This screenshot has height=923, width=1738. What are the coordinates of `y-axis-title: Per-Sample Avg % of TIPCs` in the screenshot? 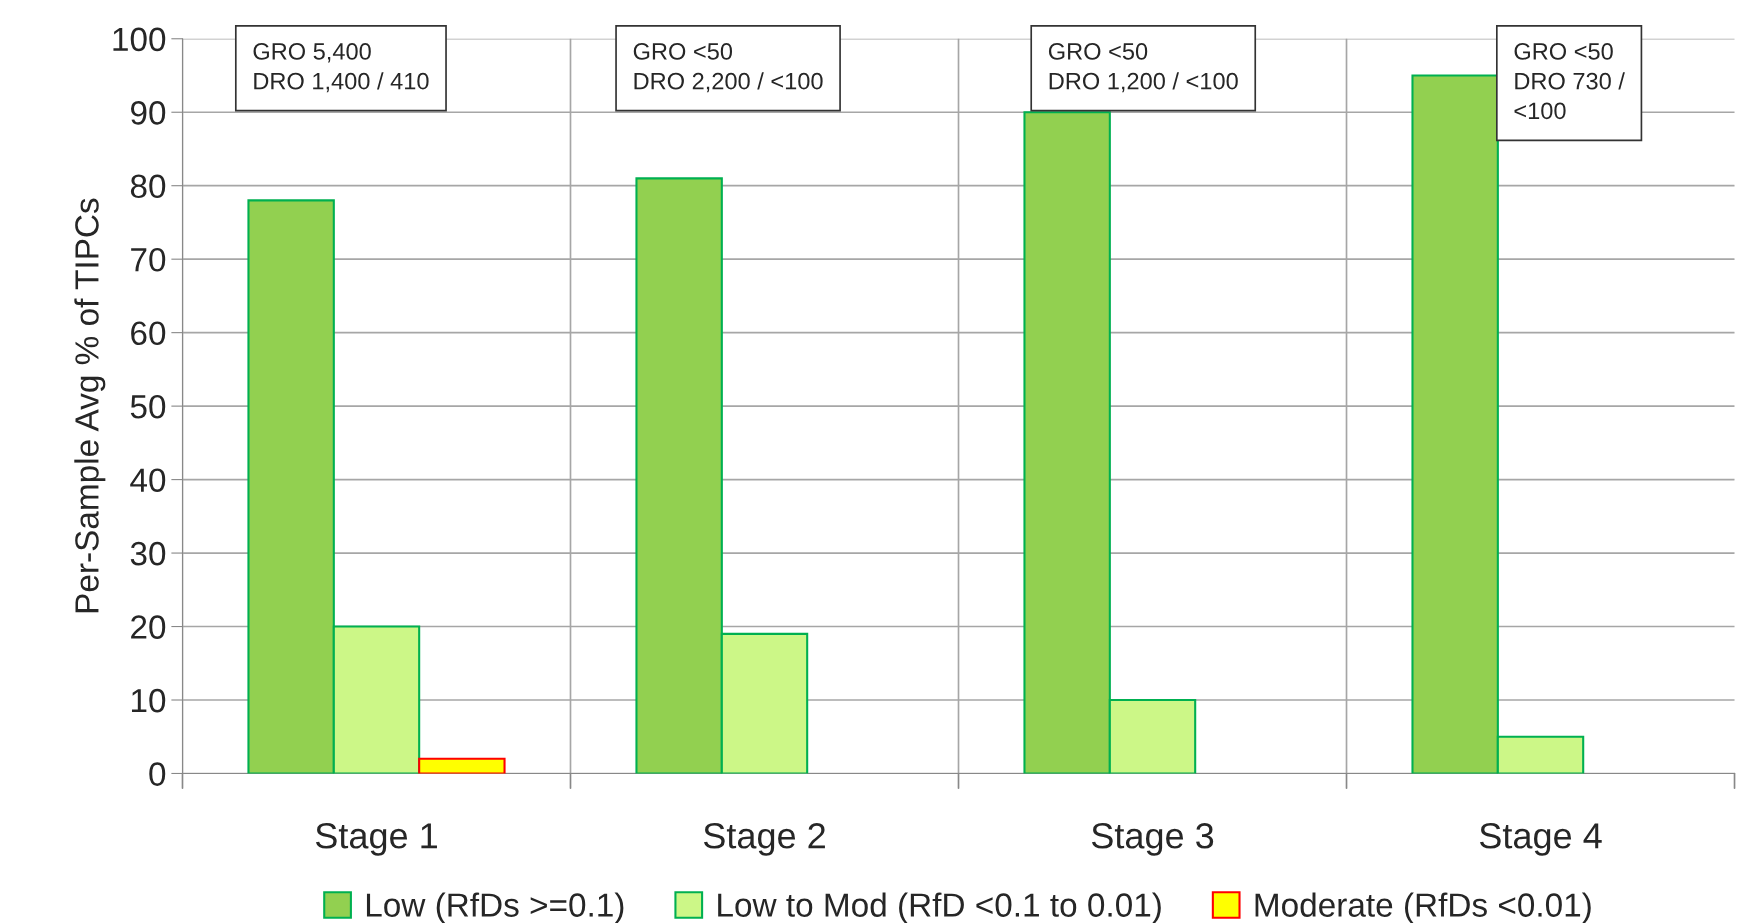 It's located at (90, 405).